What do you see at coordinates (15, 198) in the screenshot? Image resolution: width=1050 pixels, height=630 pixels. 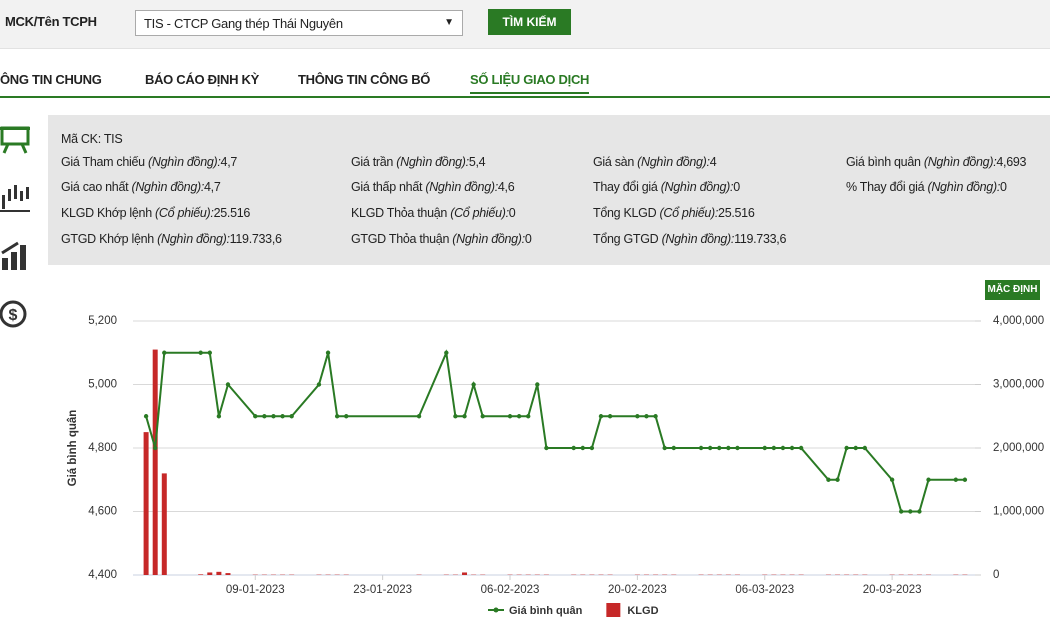 I see `icon-candles` at bounding box center [15, 198].